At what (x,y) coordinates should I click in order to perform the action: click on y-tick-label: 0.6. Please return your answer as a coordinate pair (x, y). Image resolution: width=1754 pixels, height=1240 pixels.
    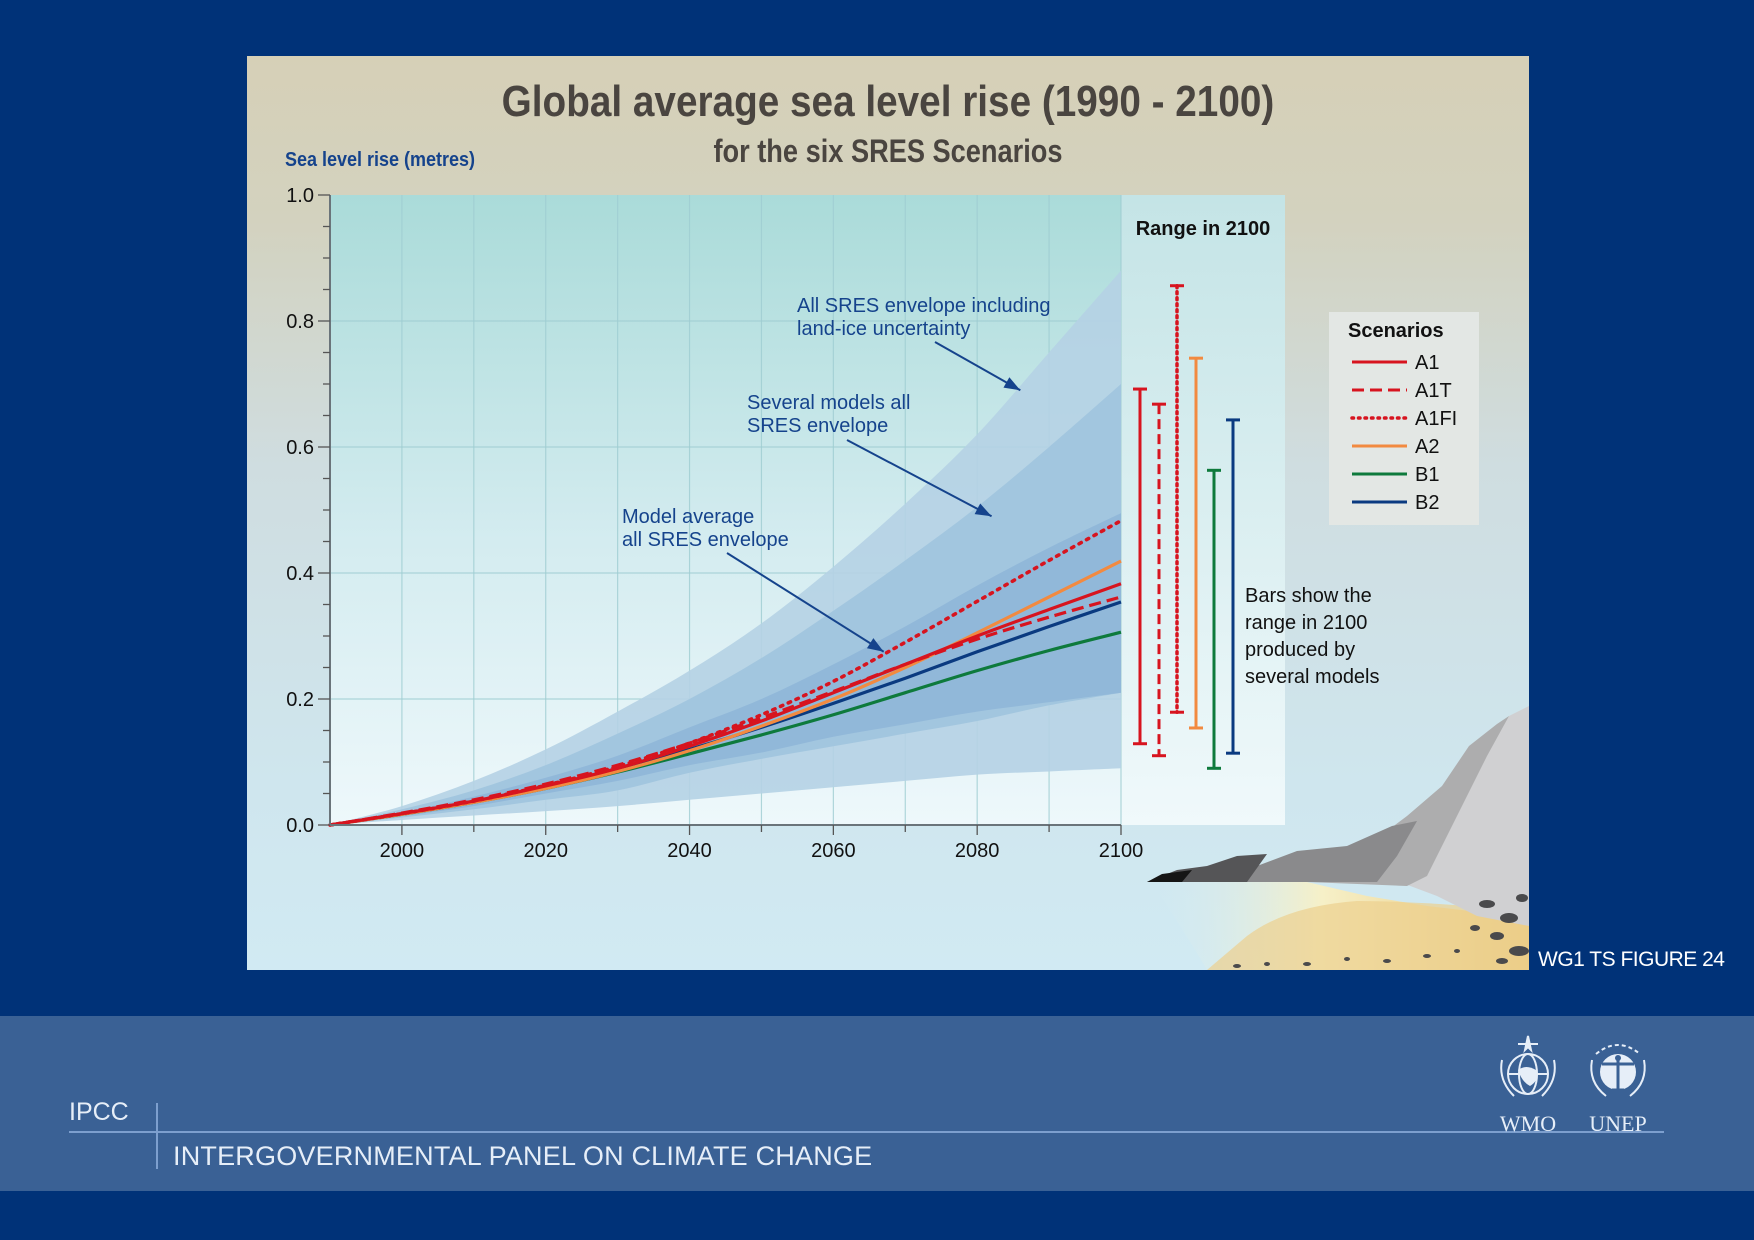
    Looking at the image, I should click on (300, 448).